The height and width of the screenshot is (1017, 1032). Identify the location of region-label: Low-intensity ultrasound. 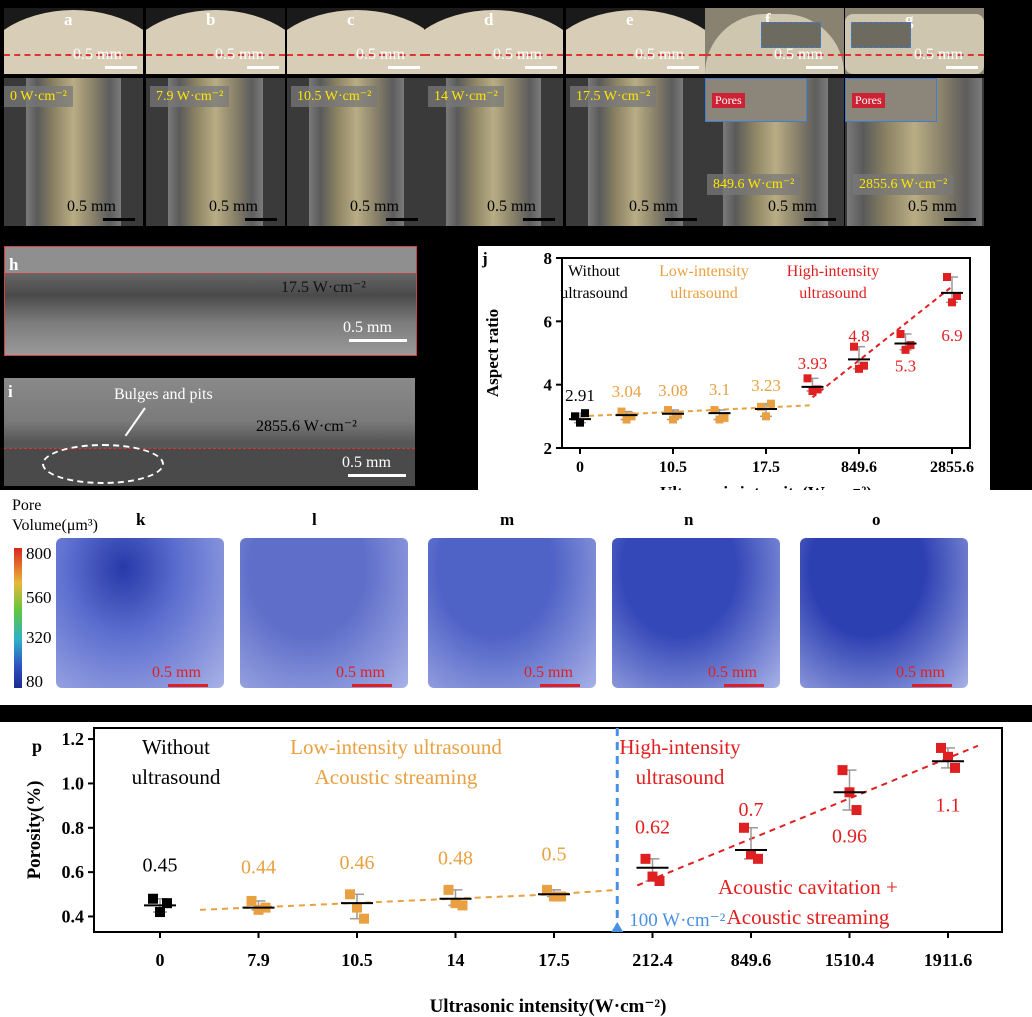
(396, 747).